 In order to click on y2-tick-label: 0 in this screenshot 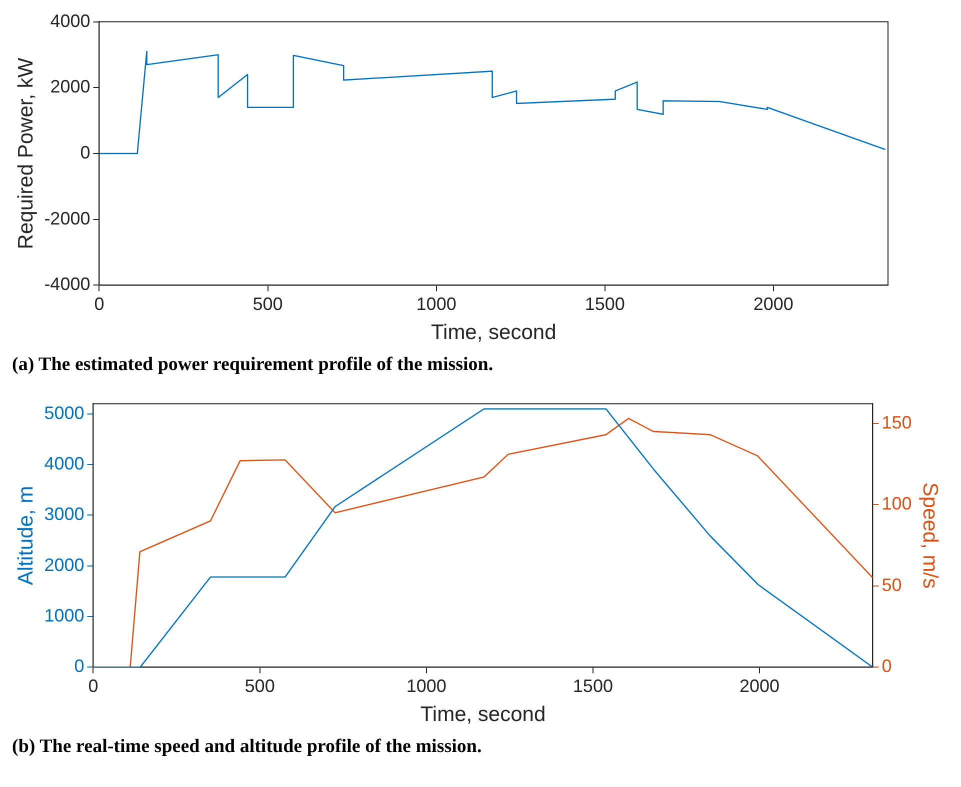, I will do `click(887, 666)`.